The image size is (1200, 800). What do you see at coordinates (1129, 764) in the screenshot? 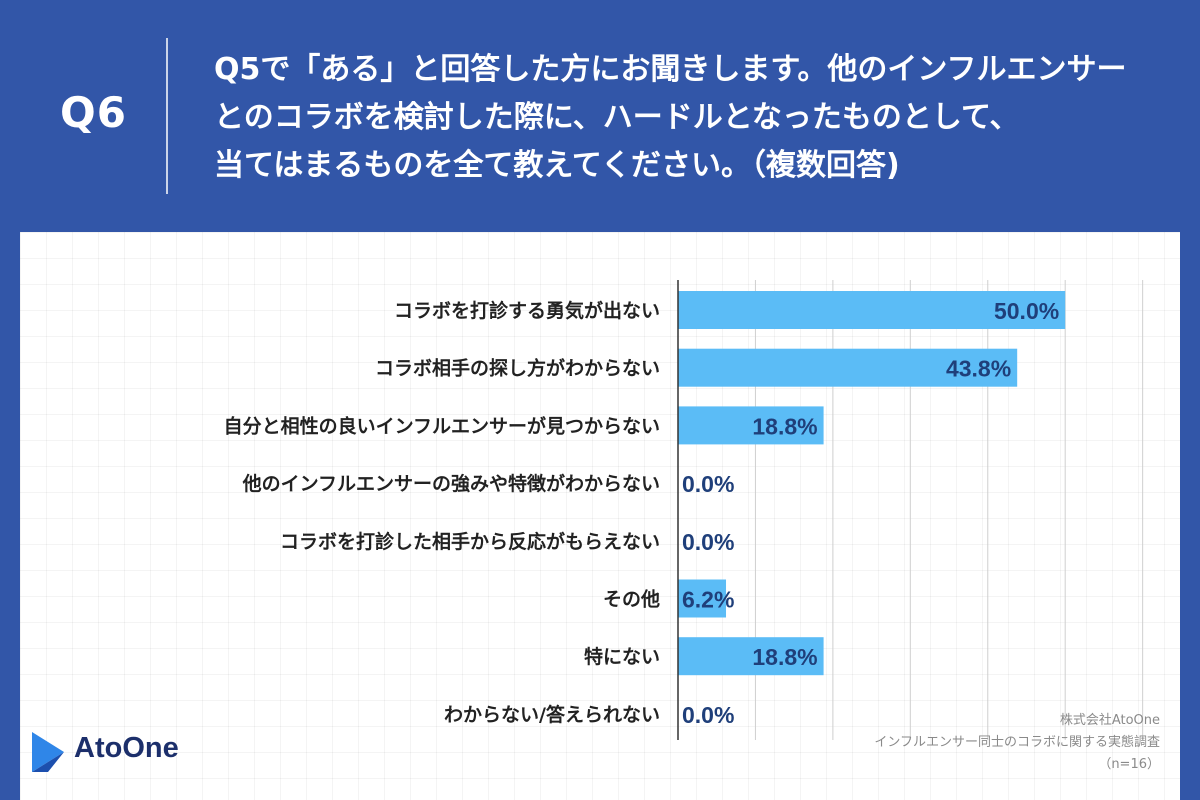
I see `source-sample: （n=16）` at bounding box center [1129, 764].